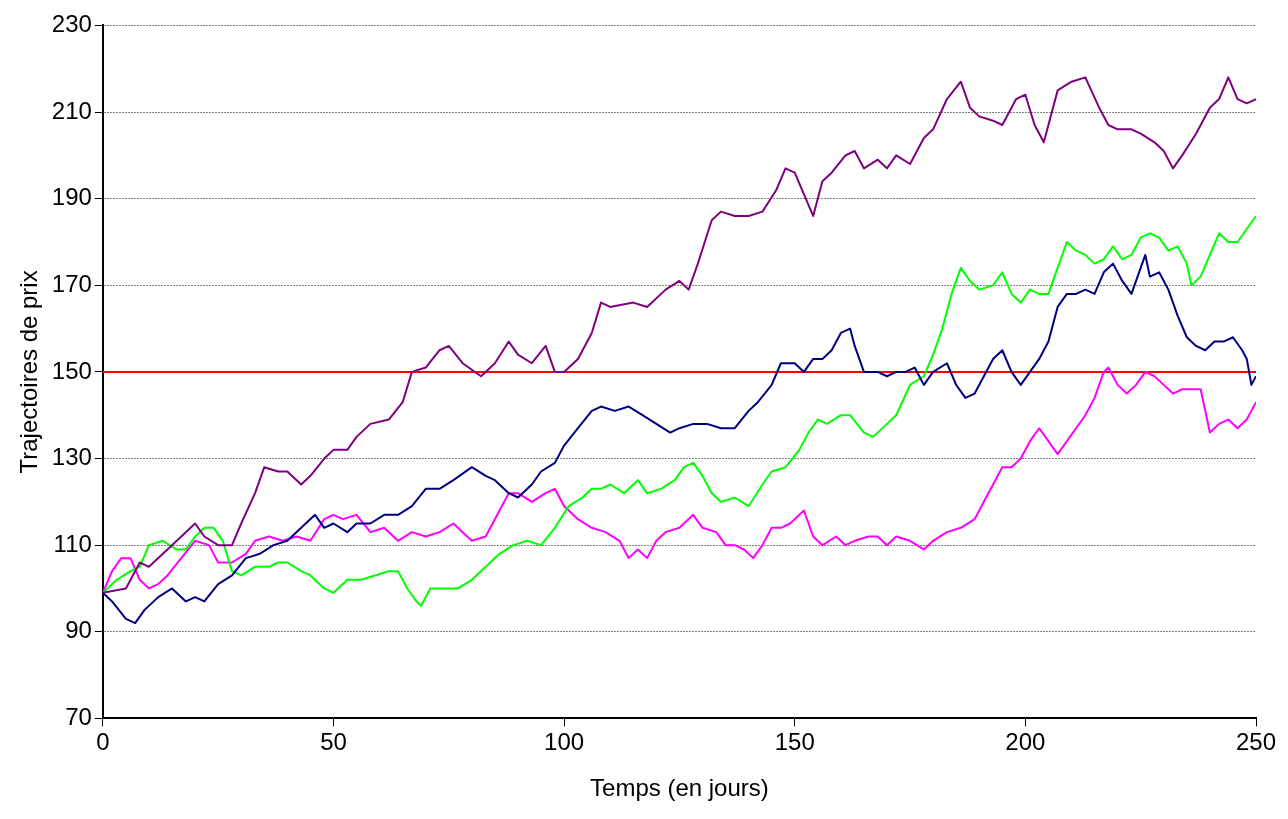 Image resolution: width=1288 pixels, height=819 pixels. What do you see at coordinates (78, 630) in the screenshot?
I see `y-tick-label: 90` at bounding box center [78, 630].